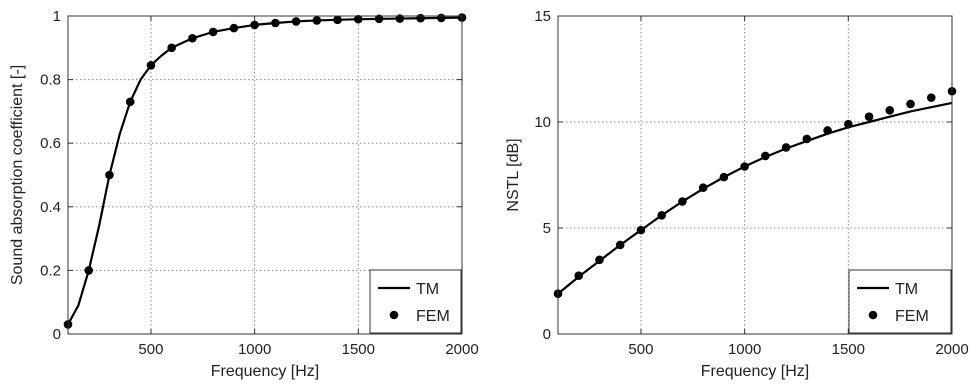 The width and height of the screenshot is (977, 389). I want to click on y-tick-label: 10, so click(542, 122).